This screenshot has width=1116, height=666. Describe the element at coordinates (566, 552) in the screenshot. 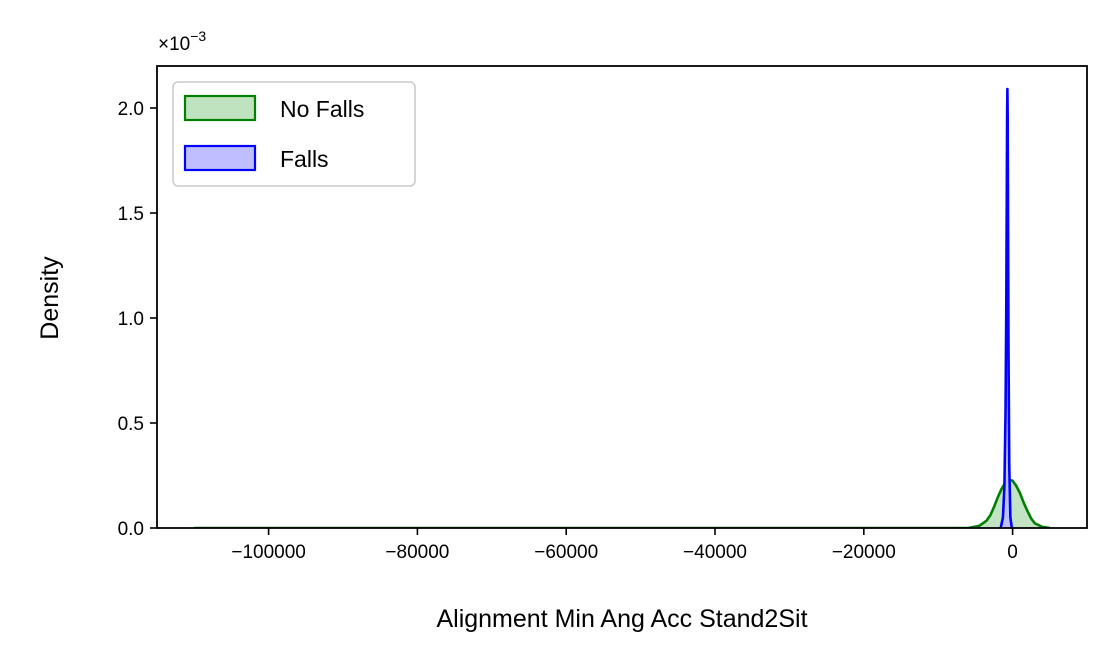

I see `x-tick-label: −60000` at that location.